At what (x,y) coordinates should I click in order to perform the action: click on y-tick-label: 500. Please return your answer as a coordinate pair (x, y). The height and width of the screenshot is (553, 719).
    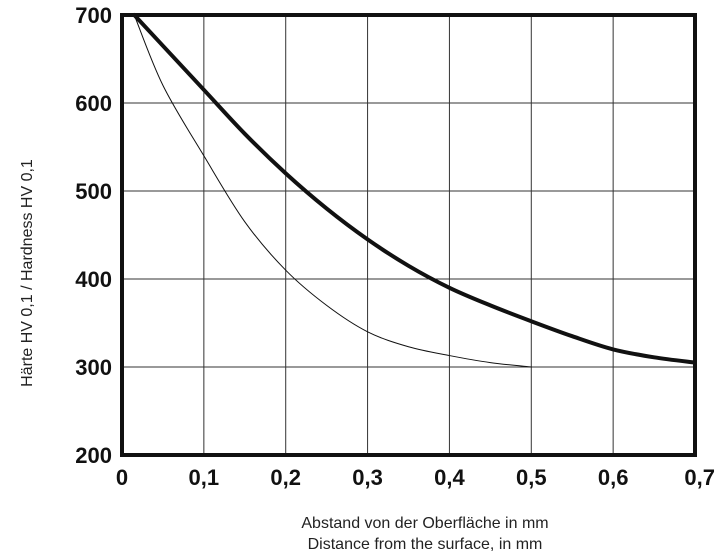
    Looking at the image, I should click on (93, 191).